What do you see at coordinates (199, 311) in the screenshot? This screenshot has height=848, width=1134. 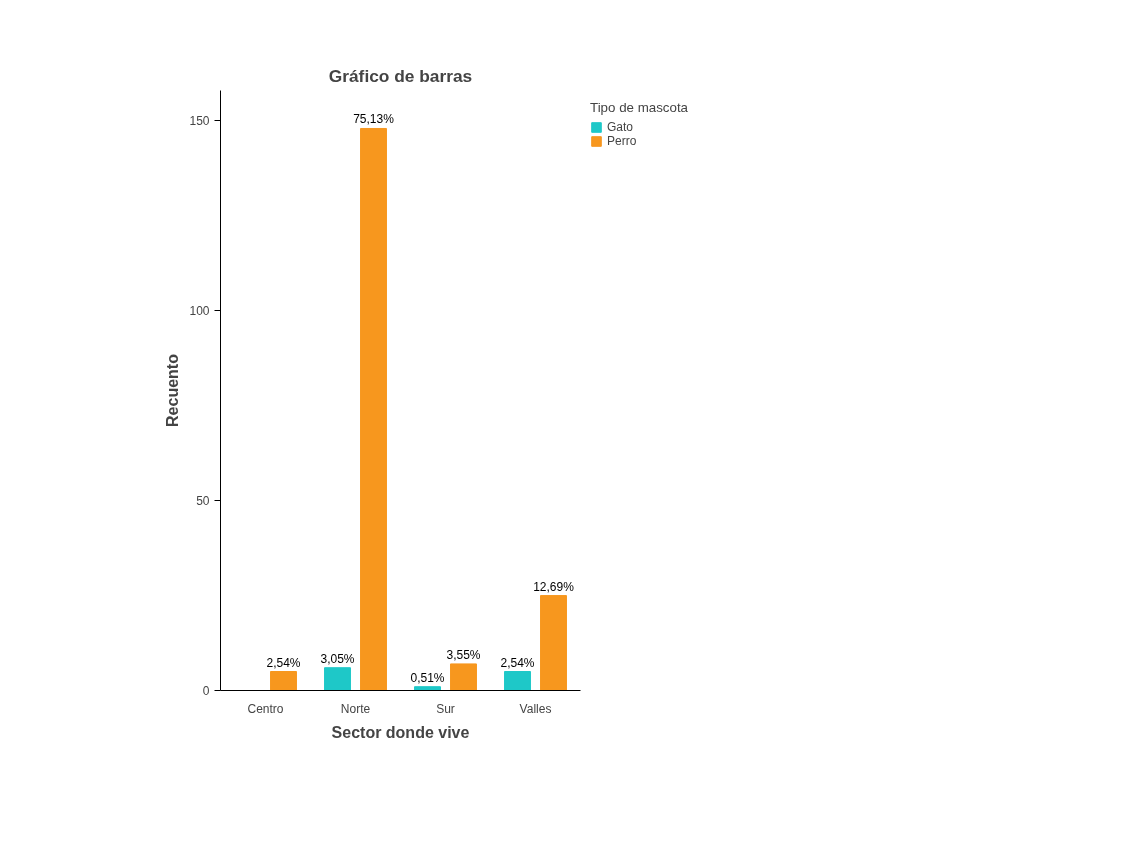 I see `y-tick-label: 100` at bounding box center [199, 311].